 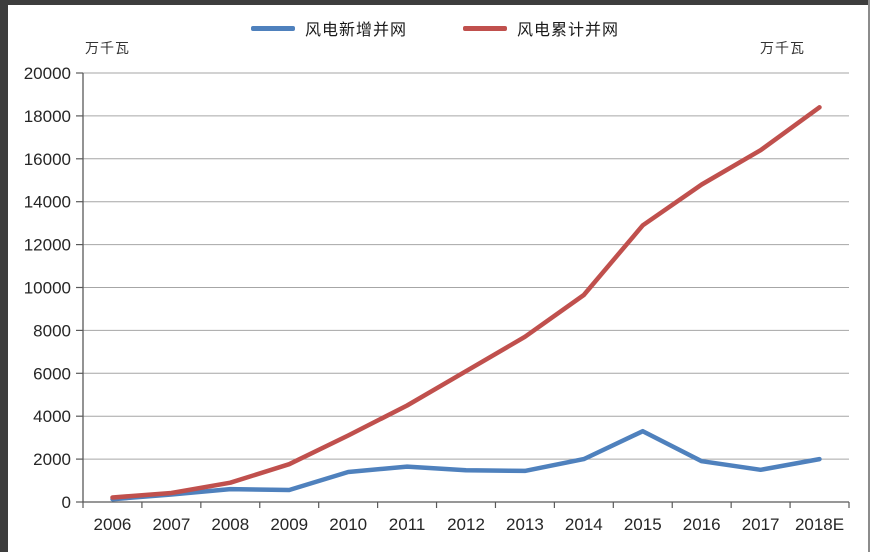 I want to click on x-axis-tick-label: 2006, so click(x=113, y=524).